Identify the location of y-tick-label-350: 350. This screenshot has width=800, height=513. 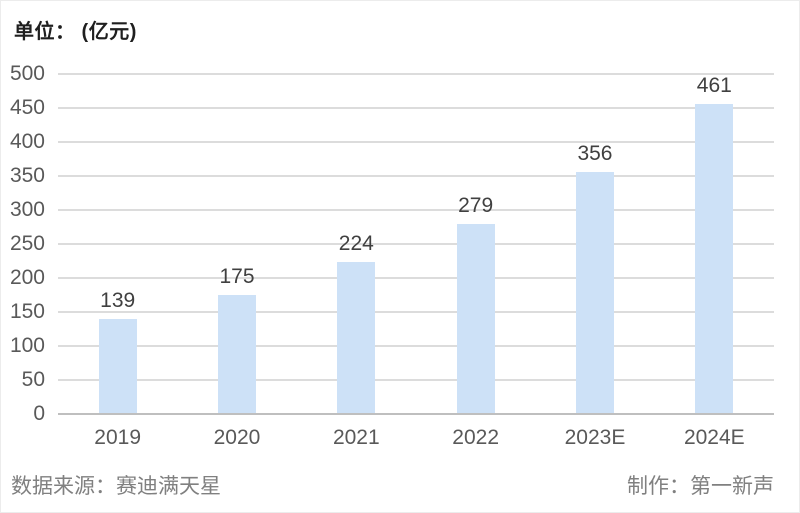
(27, 175).